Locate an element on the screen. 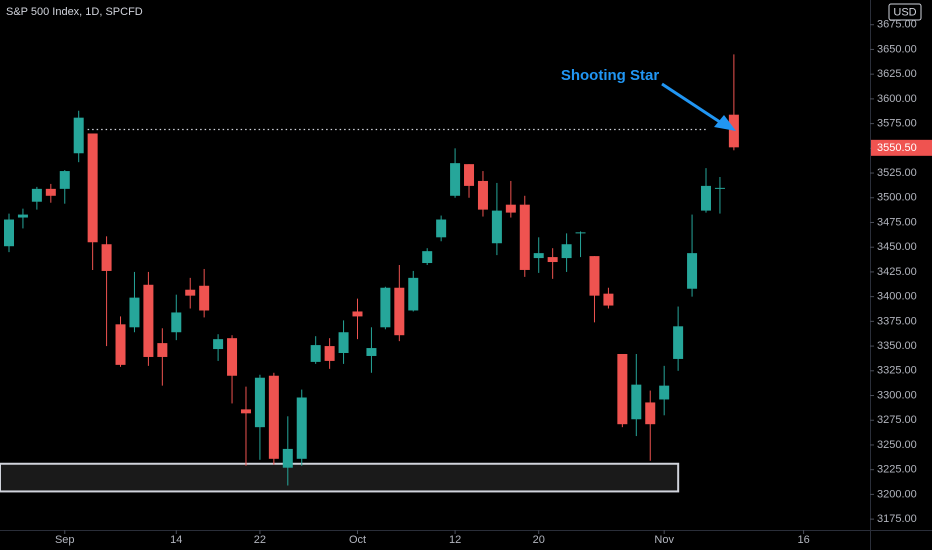  currency: USD is located at coordinates (904, 12).